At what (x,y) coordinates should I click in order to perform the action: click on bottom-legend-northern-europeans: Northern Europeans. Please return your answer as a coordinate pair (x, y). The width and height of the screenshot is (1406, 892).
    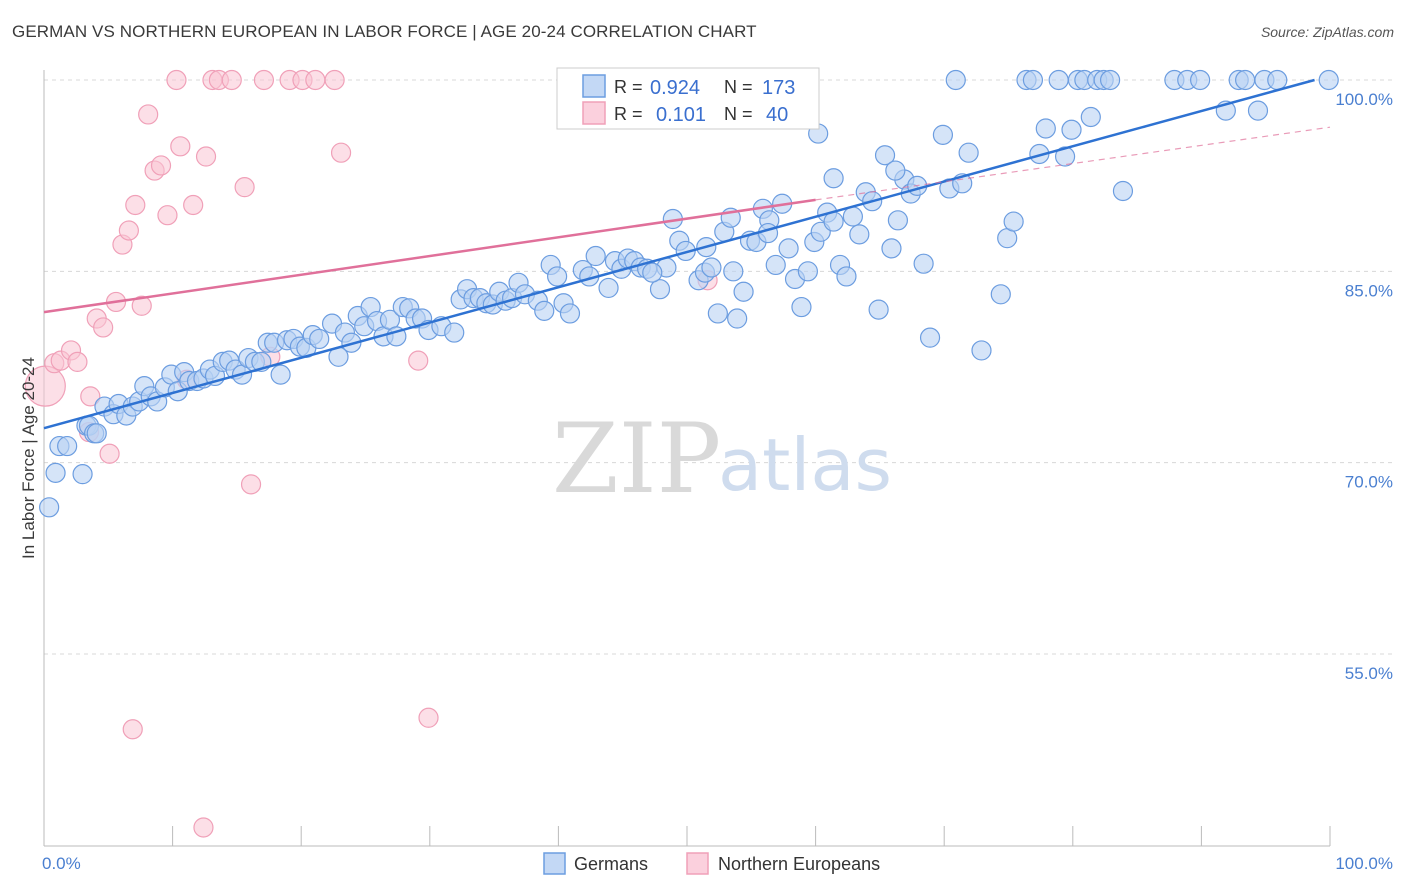
    Looking at the image, I should click on (799, 864).